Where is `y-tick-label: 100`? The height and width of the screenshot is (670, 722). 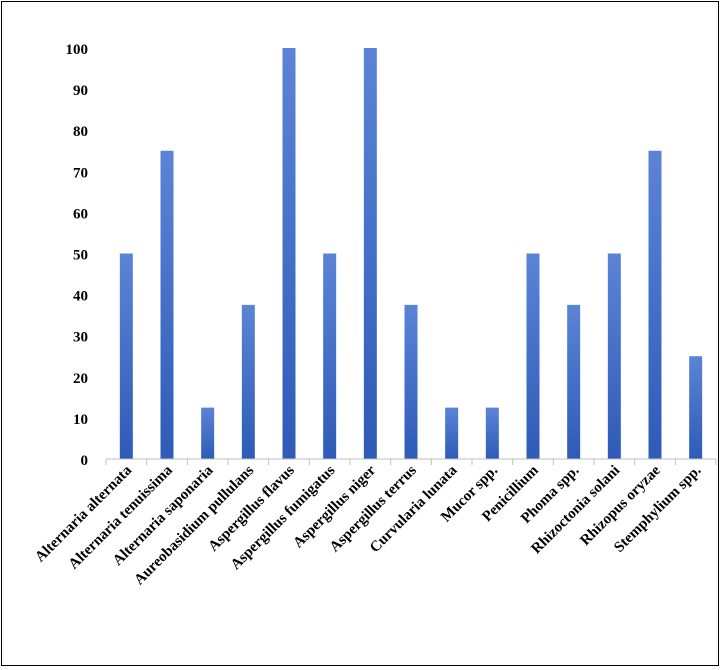
y-tick-label: 100 is located at coordinates (77, 50).